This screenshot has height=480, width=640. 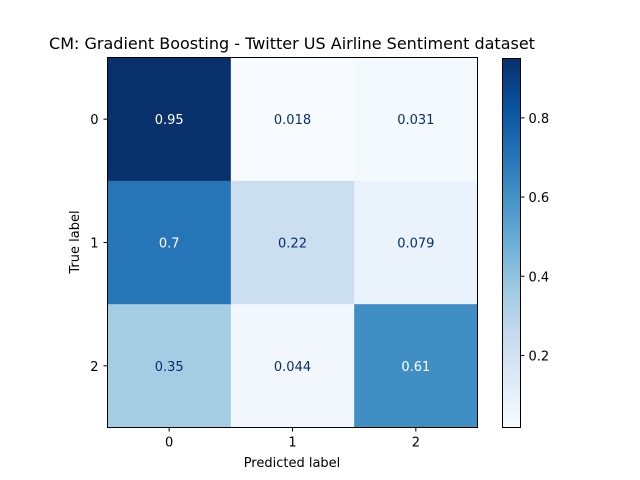 I want to click on y-axis-ticks: 0 1 2, so click(x=99, y=244).